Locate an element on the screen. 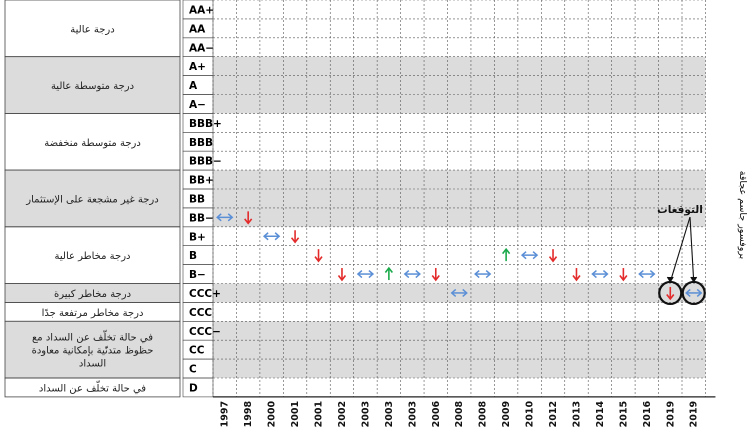 The image size is (750, 430). category-label: درجة غير مشجعة على الإستثمار is located at coordinates (91, 199).